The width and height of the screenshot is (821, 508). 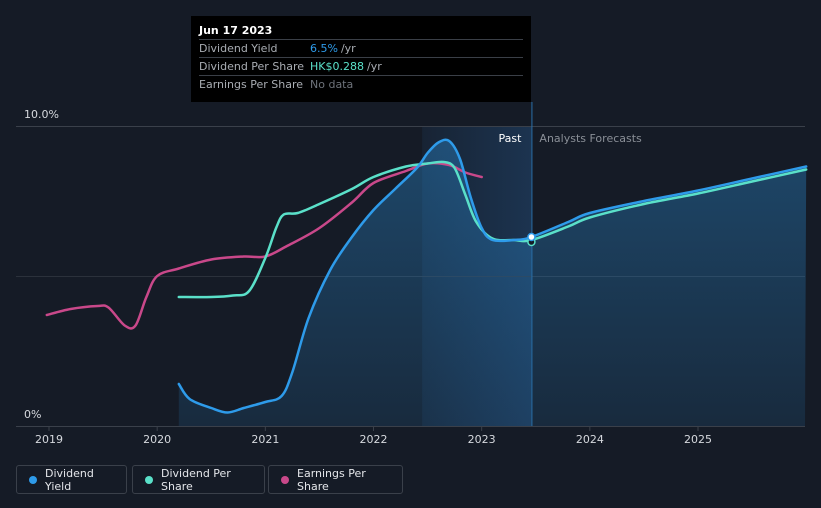 I want to click on tooltip-row-earnings-per-share: Earnings Per Share No data, so click(x=361, y=84).